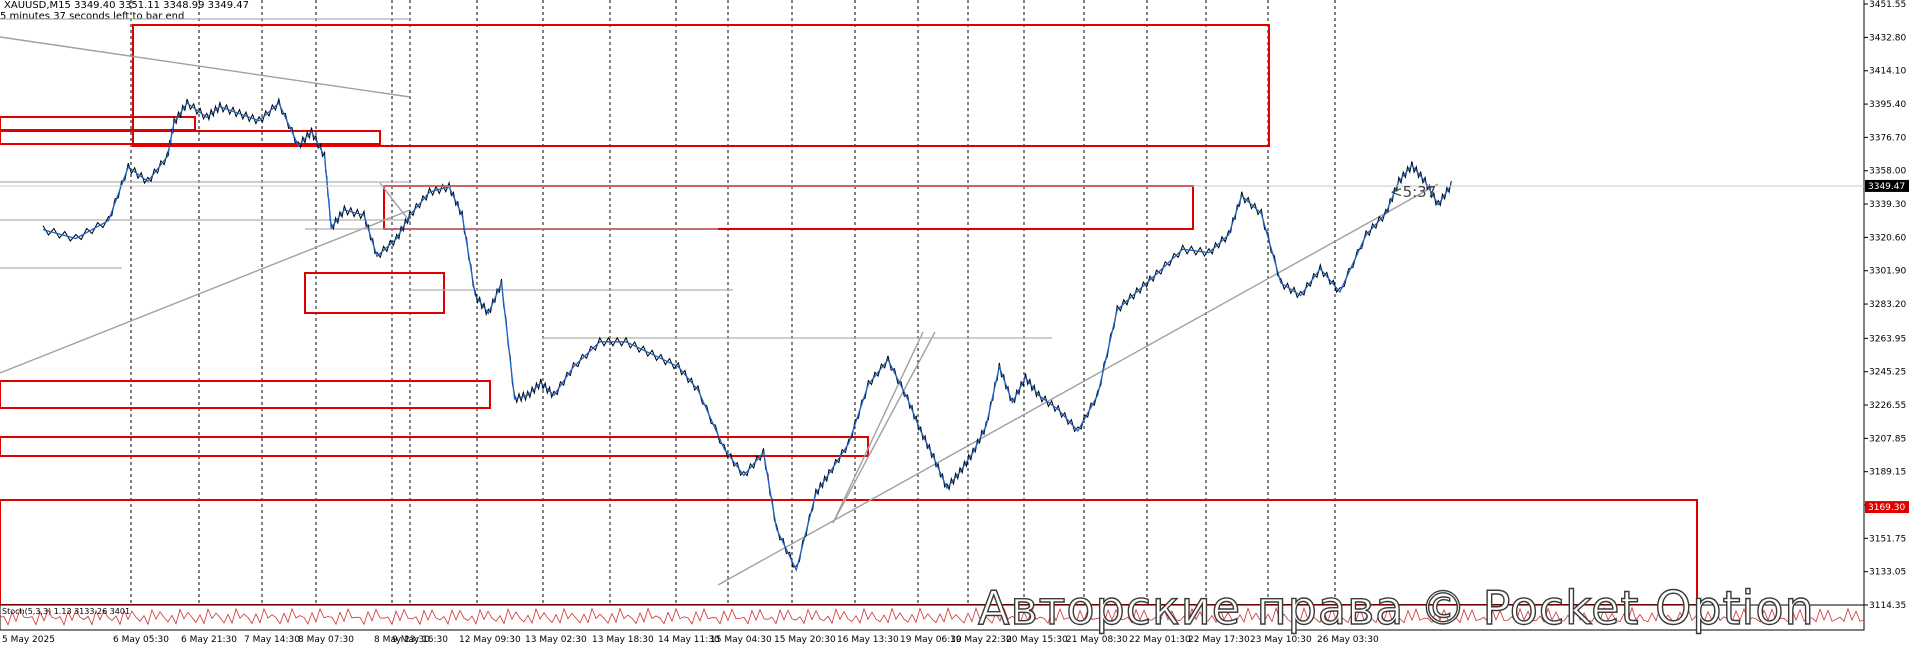  What do you see at coordinates (1887, 205) in the screenshot?
I see `y-tick-label: 3339.30` at bounding box center [1887, 205].